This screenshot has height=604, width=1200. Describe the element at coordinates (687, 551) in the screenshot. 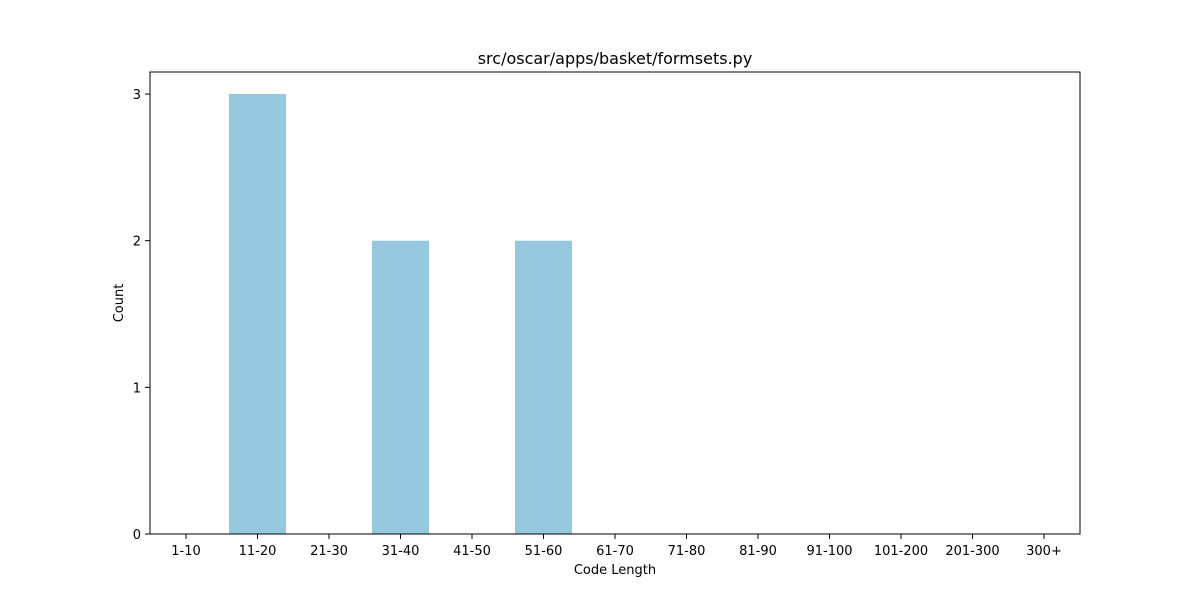

I see `x-tick-label: 71-80` at that location.